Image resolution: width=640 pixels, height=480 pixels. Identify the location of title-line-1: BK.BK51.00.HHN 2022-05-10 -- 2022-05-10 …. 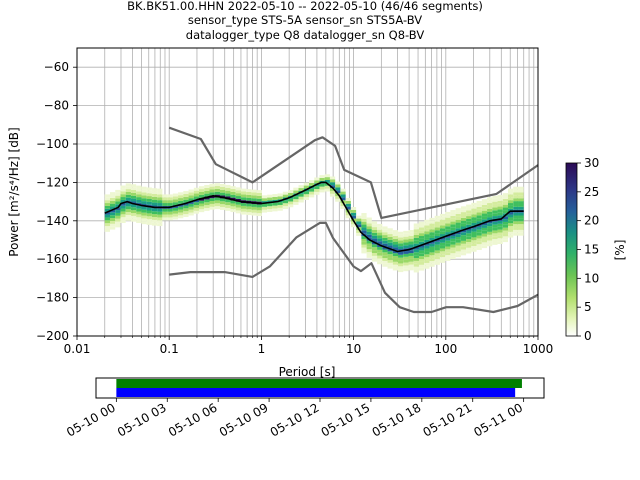
(305, 6).